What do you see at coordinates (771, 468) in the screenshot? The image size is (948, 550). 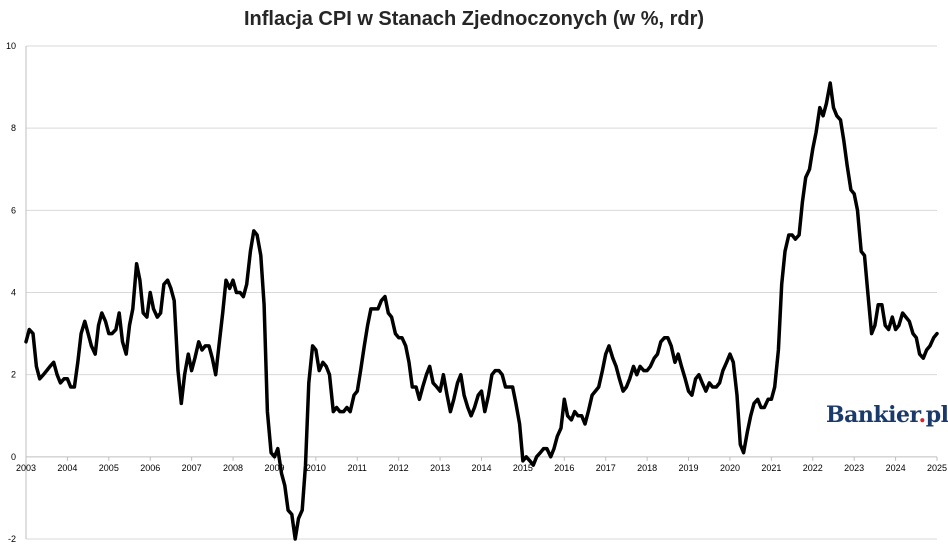 I see `x-tick-label: 2021` at bounding box center [771, 468].